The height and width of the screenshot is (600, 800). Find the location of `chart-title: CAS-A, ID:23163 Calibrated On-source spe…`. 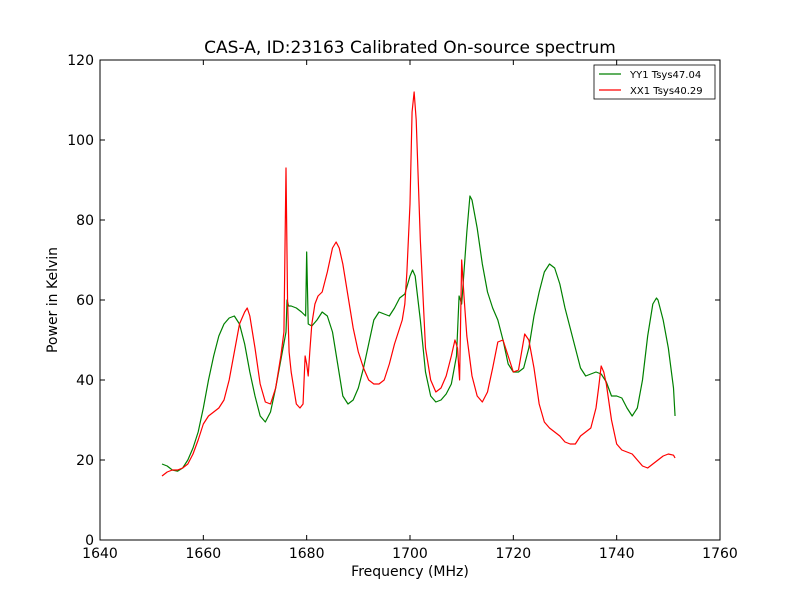

chart-title: CAS-A, ID:23163 Calibrated On-source spe… is located at coordinates (410, 48).